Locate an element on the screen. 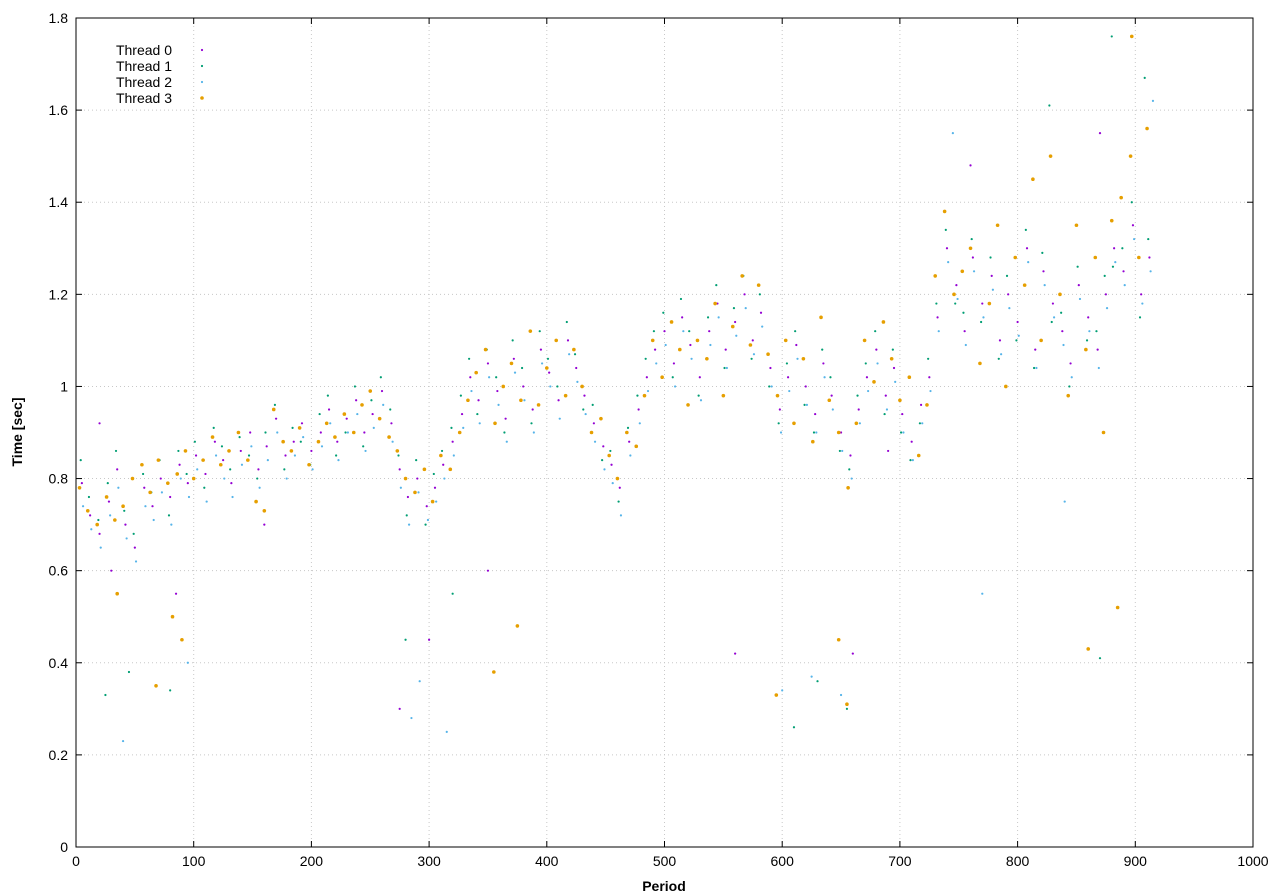  x-axis-label: Period is located at coordinates (664, 886).